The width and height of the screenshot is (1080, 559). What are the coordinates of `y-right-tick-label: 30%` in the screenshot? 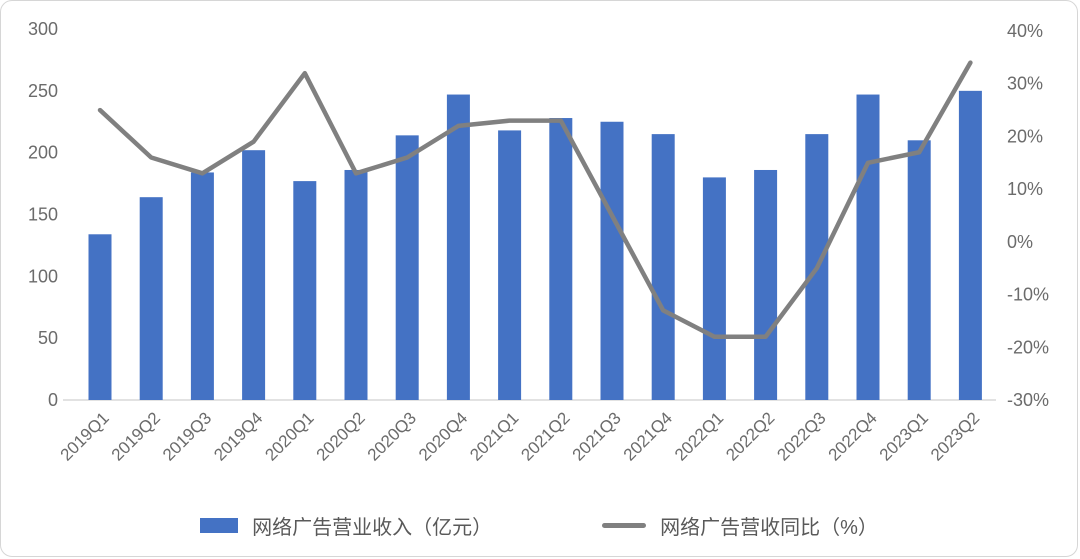 It's located at (1025, 84).